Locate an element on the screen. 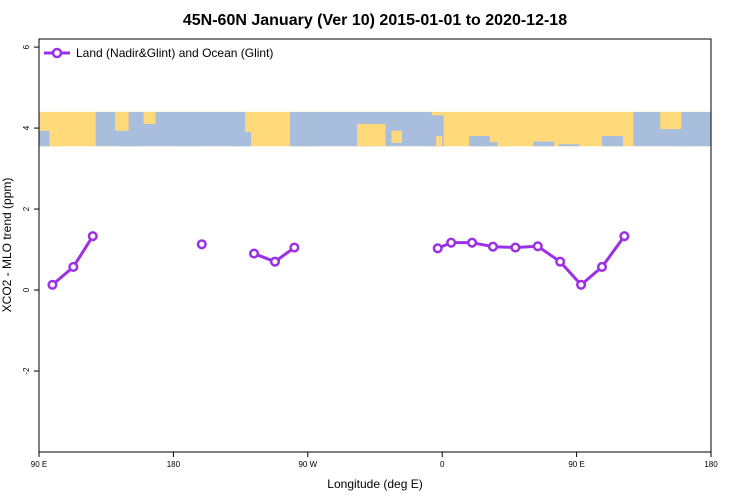 This screenshot has width=750, height=500. x-axis-label: Longitude (deg E) is located at coordinates (374, 484).